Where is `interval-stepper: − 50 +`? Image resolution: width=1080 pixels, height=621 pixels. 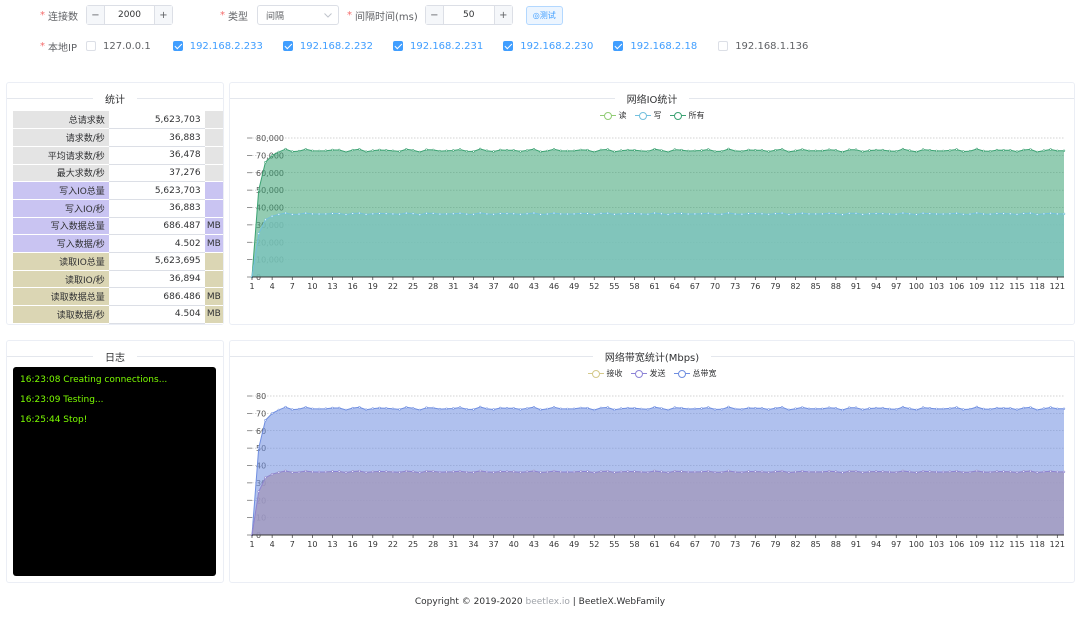
interval-stepper: − 50 + is located at coordinates (468, 15).